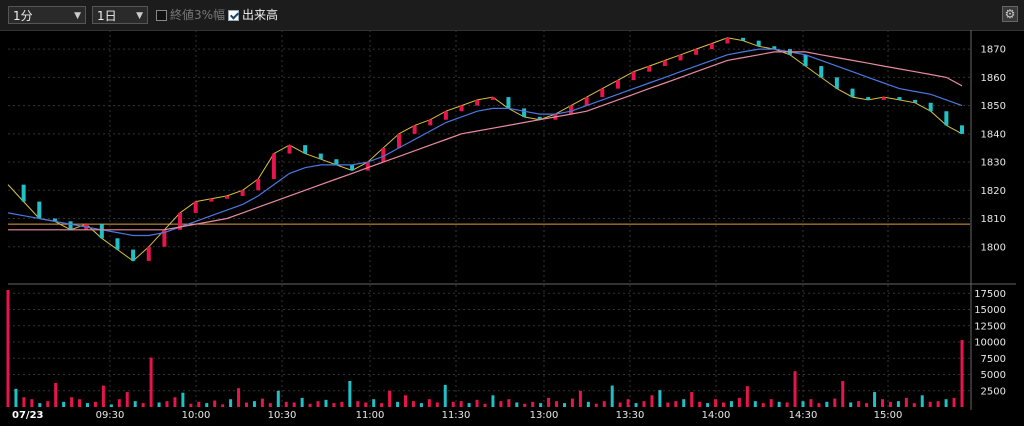  I want to click on gear-icon: ⚙, so click(1010, 14).